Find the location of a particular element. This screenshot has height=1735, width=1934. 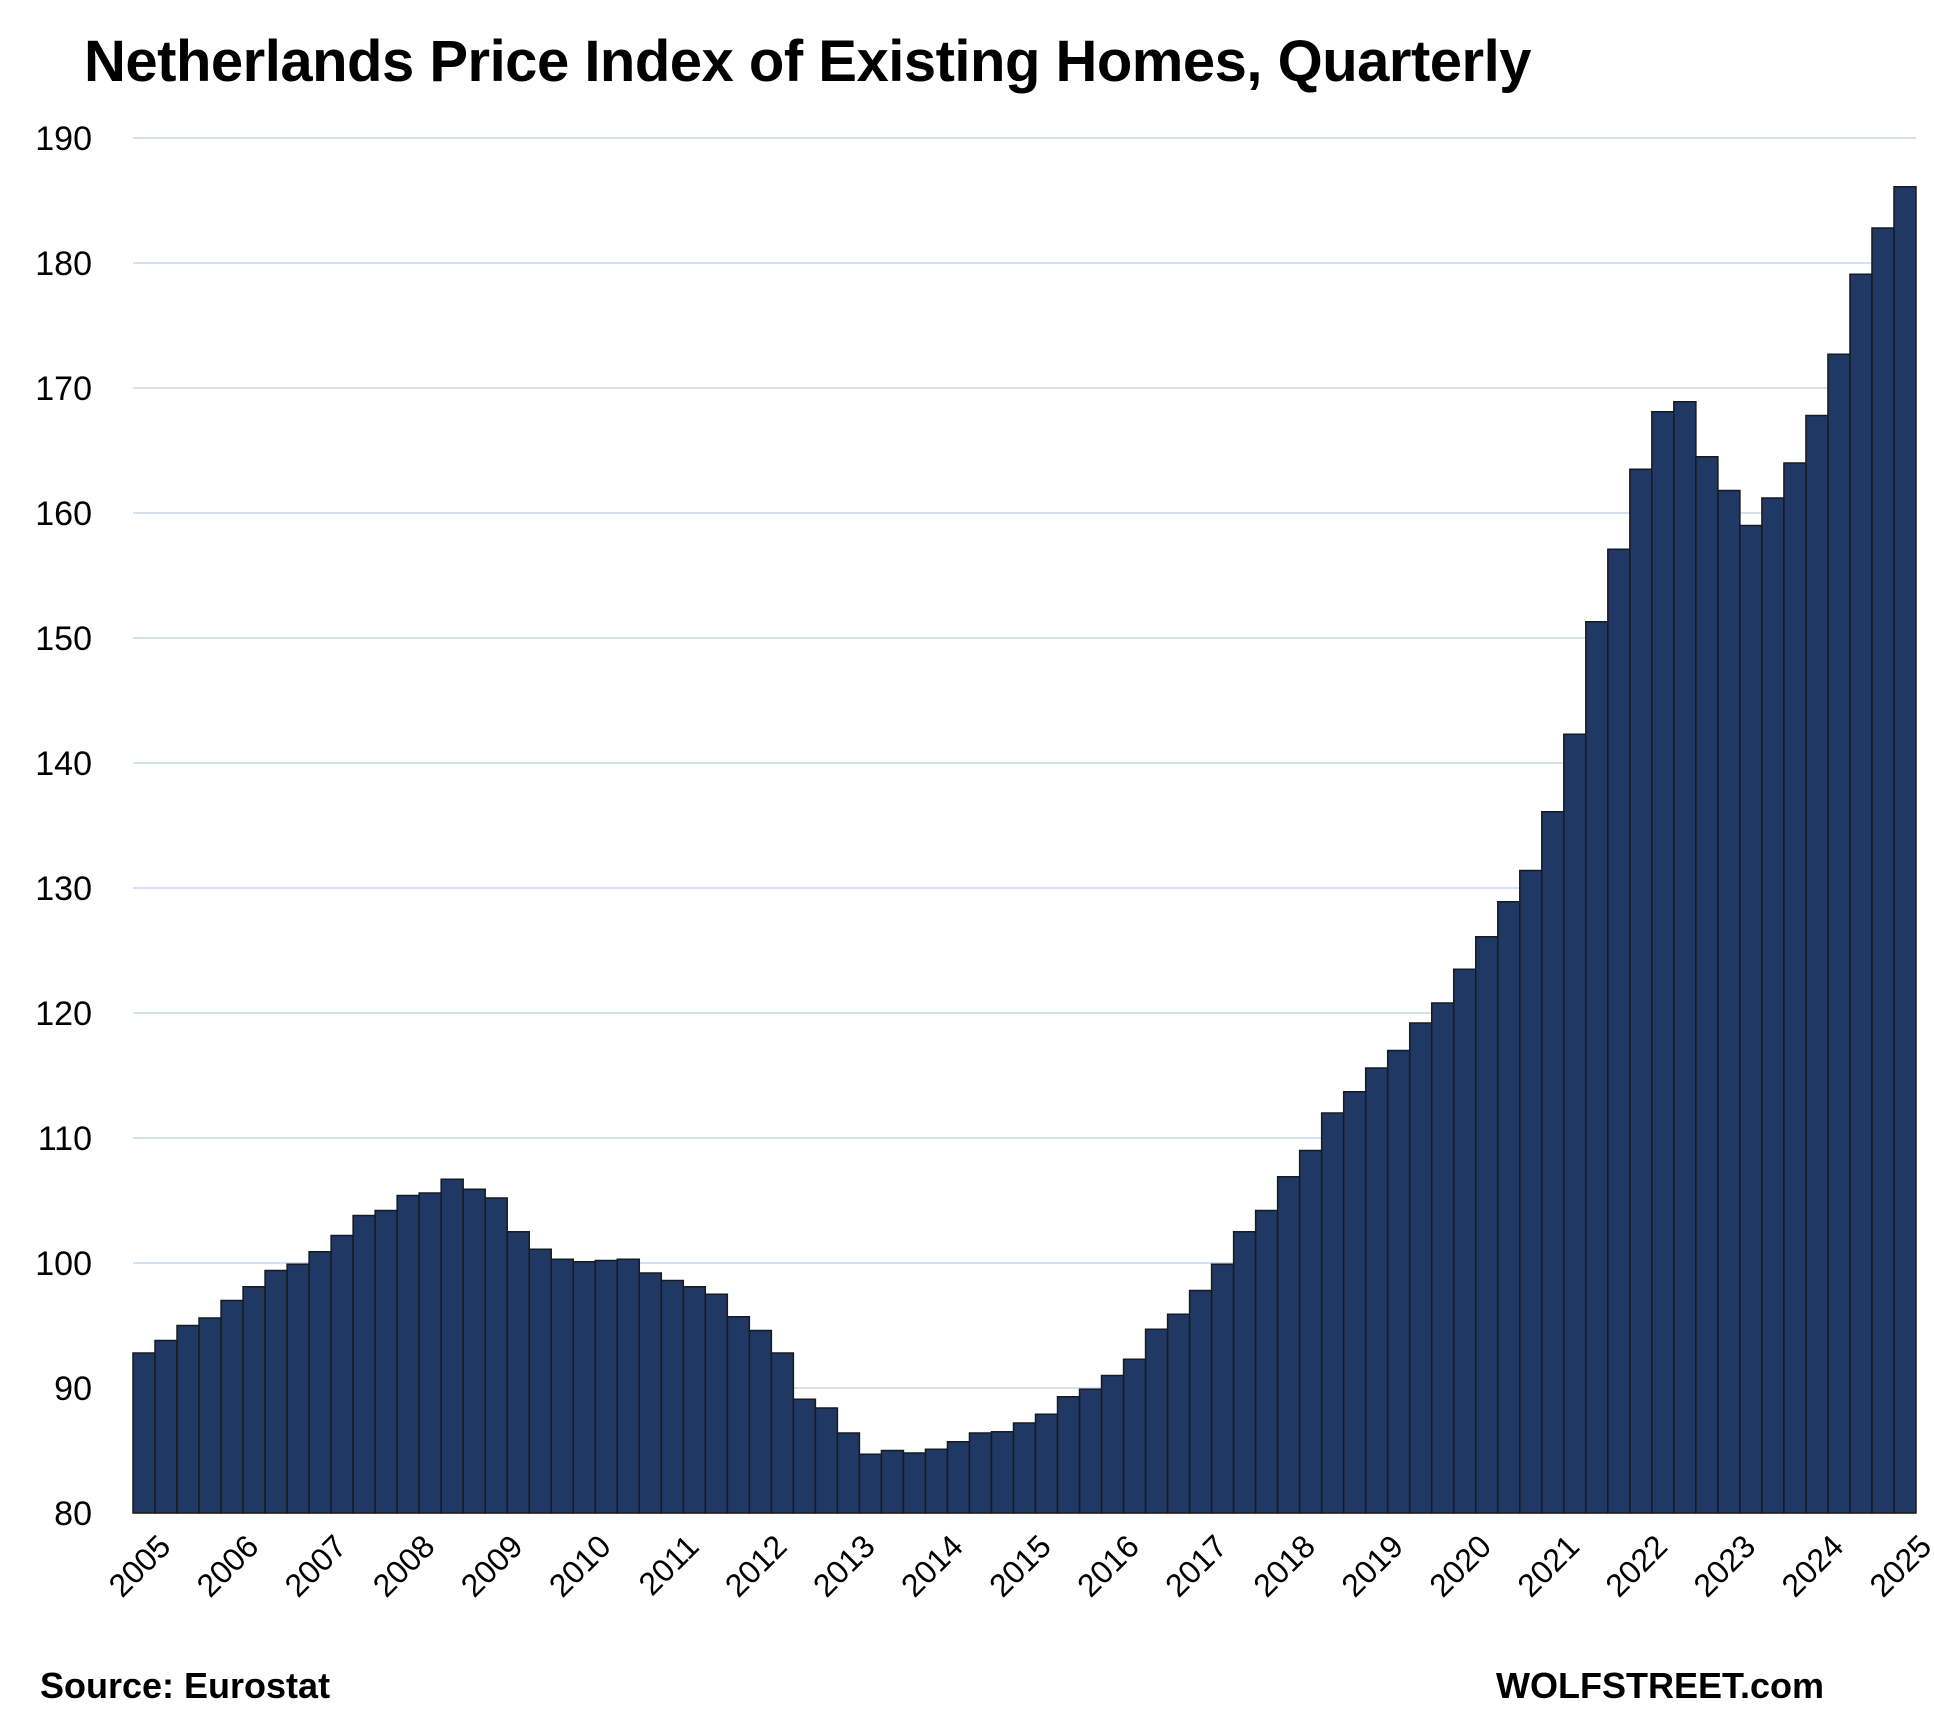

x-tick-label: 2020 is located at coordinates (1460, 1566).